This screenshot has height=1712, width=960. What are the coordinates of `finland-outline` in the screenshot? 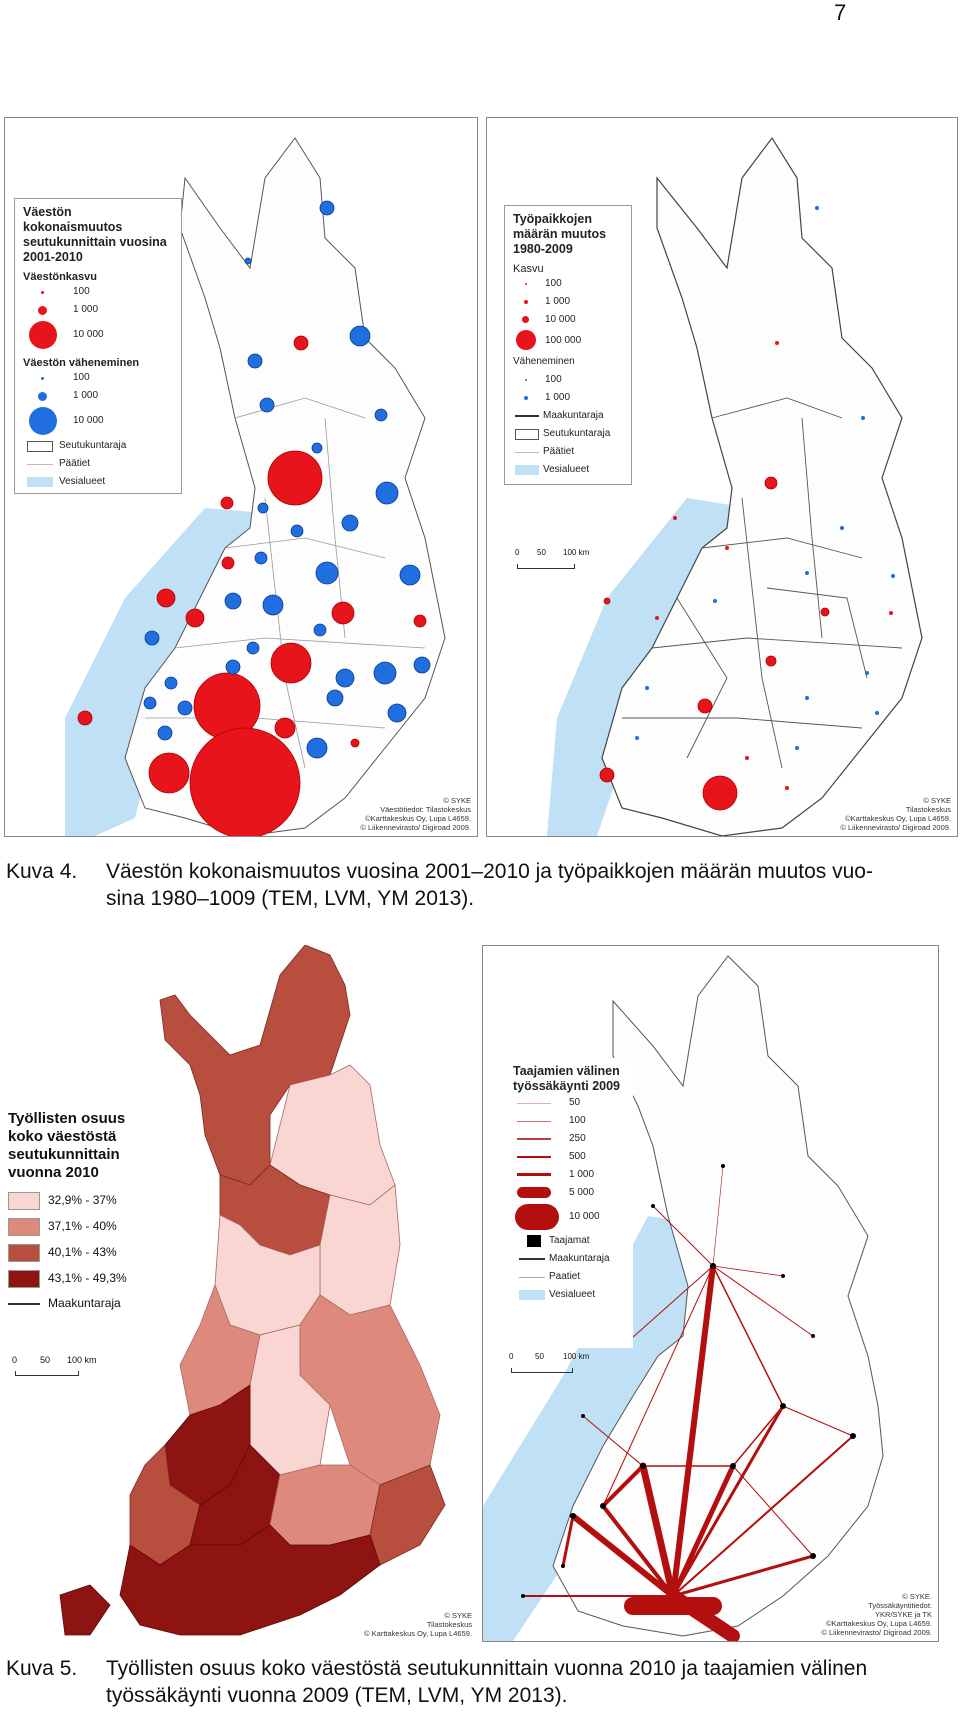 It's located at (762, 486).